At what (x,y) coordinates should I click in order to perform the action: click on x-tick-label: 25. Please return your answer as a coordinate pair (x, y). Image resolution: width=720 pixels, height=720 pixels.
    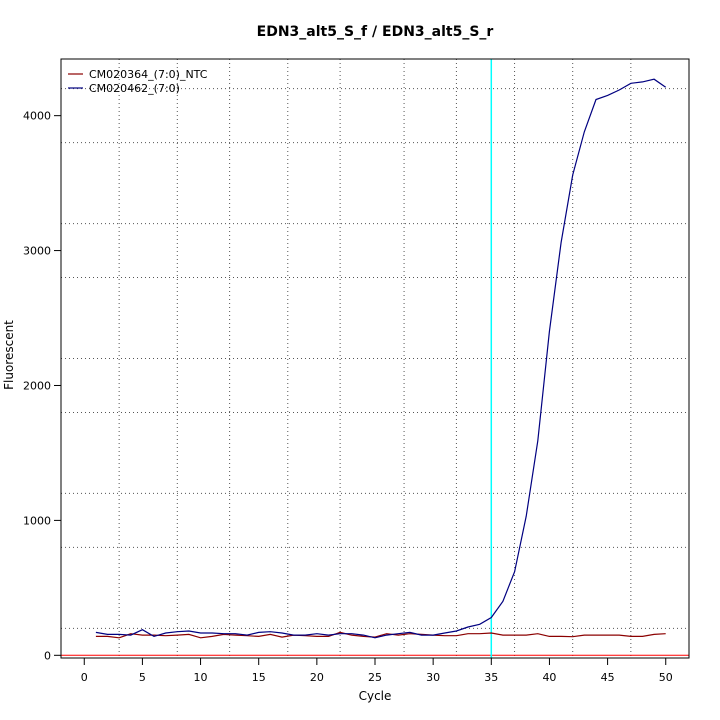
    Looking at the image, I should click on (375, 677).